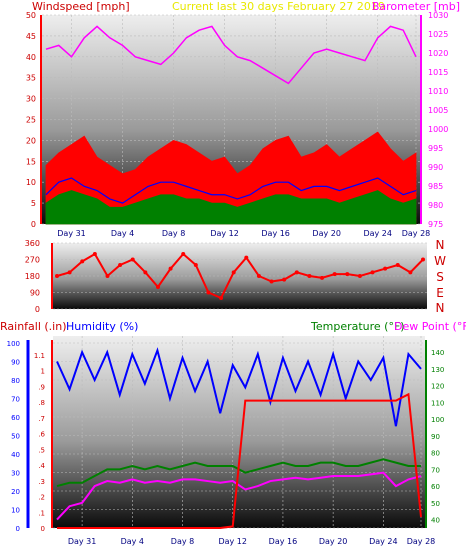  Describe the element at coordinates (440, 245) in the screenshot. I see `compass-label: N` at that location.